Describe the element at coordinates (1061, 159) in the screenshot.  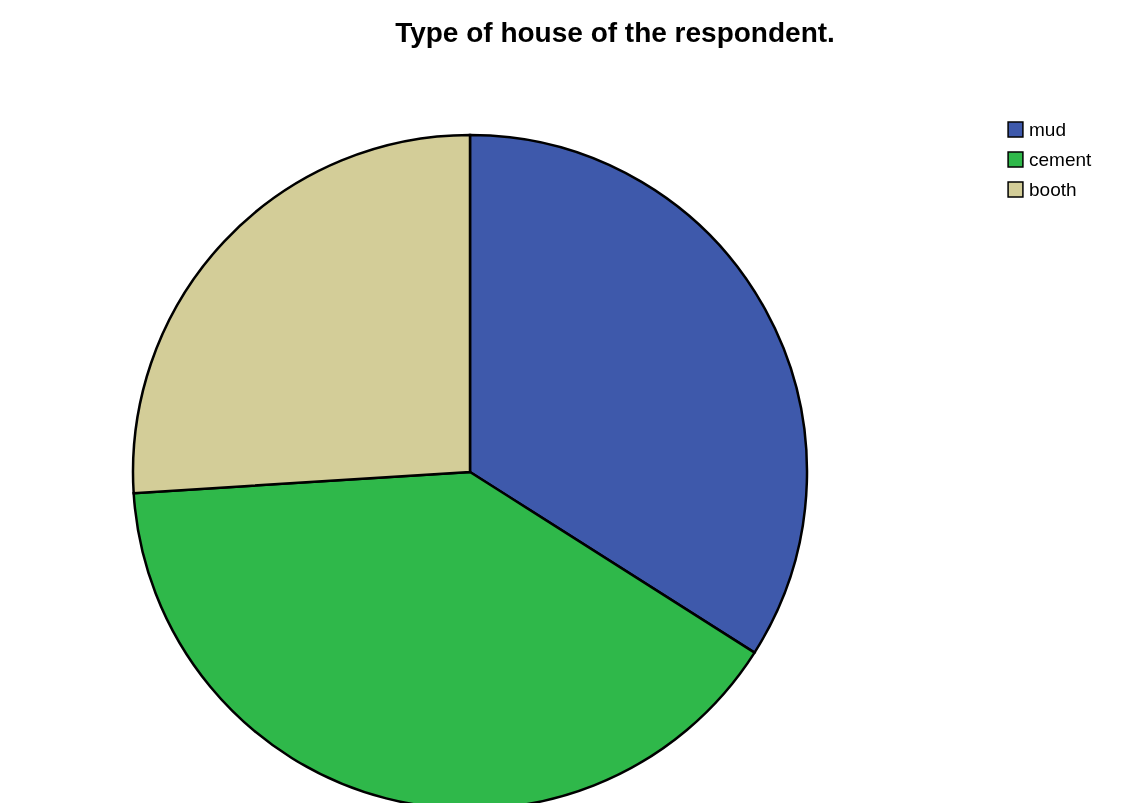
I see `legend-label: cement` at that location.